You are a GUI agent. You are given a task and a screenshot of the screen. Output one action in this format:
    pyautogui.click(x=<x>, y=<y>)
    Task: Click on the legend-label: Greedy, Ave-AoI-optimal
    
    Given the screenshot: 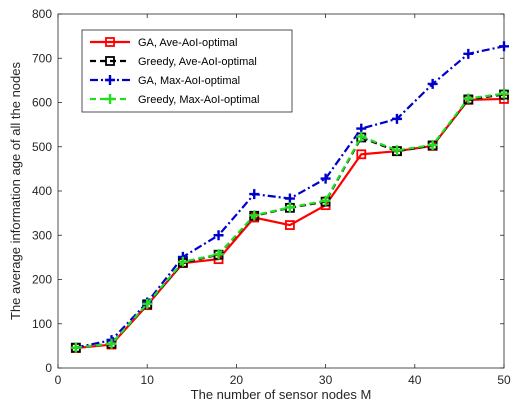 What is the action you would take?
    pyautogui.click(x=197, y=62)
    